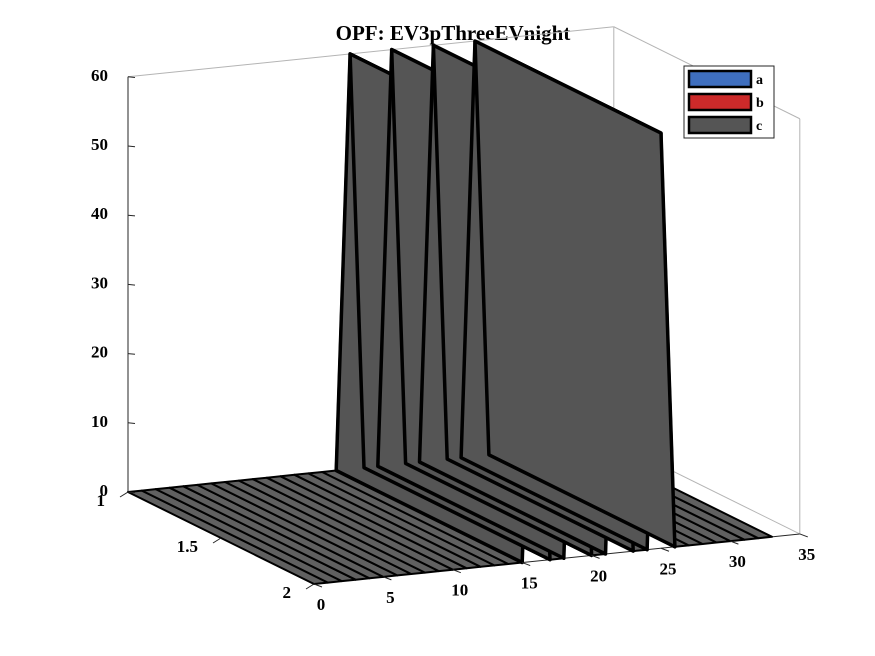 The image size is (875, 656). I want to click on x-tick-label: 20, so click(598, 575).